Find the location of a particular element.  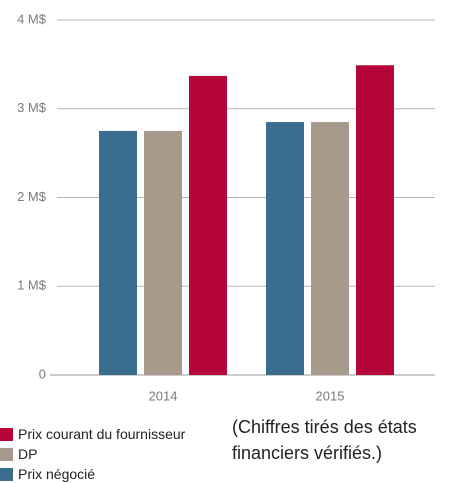

y-tick-label: 0 is located at coordinates (42, 373).